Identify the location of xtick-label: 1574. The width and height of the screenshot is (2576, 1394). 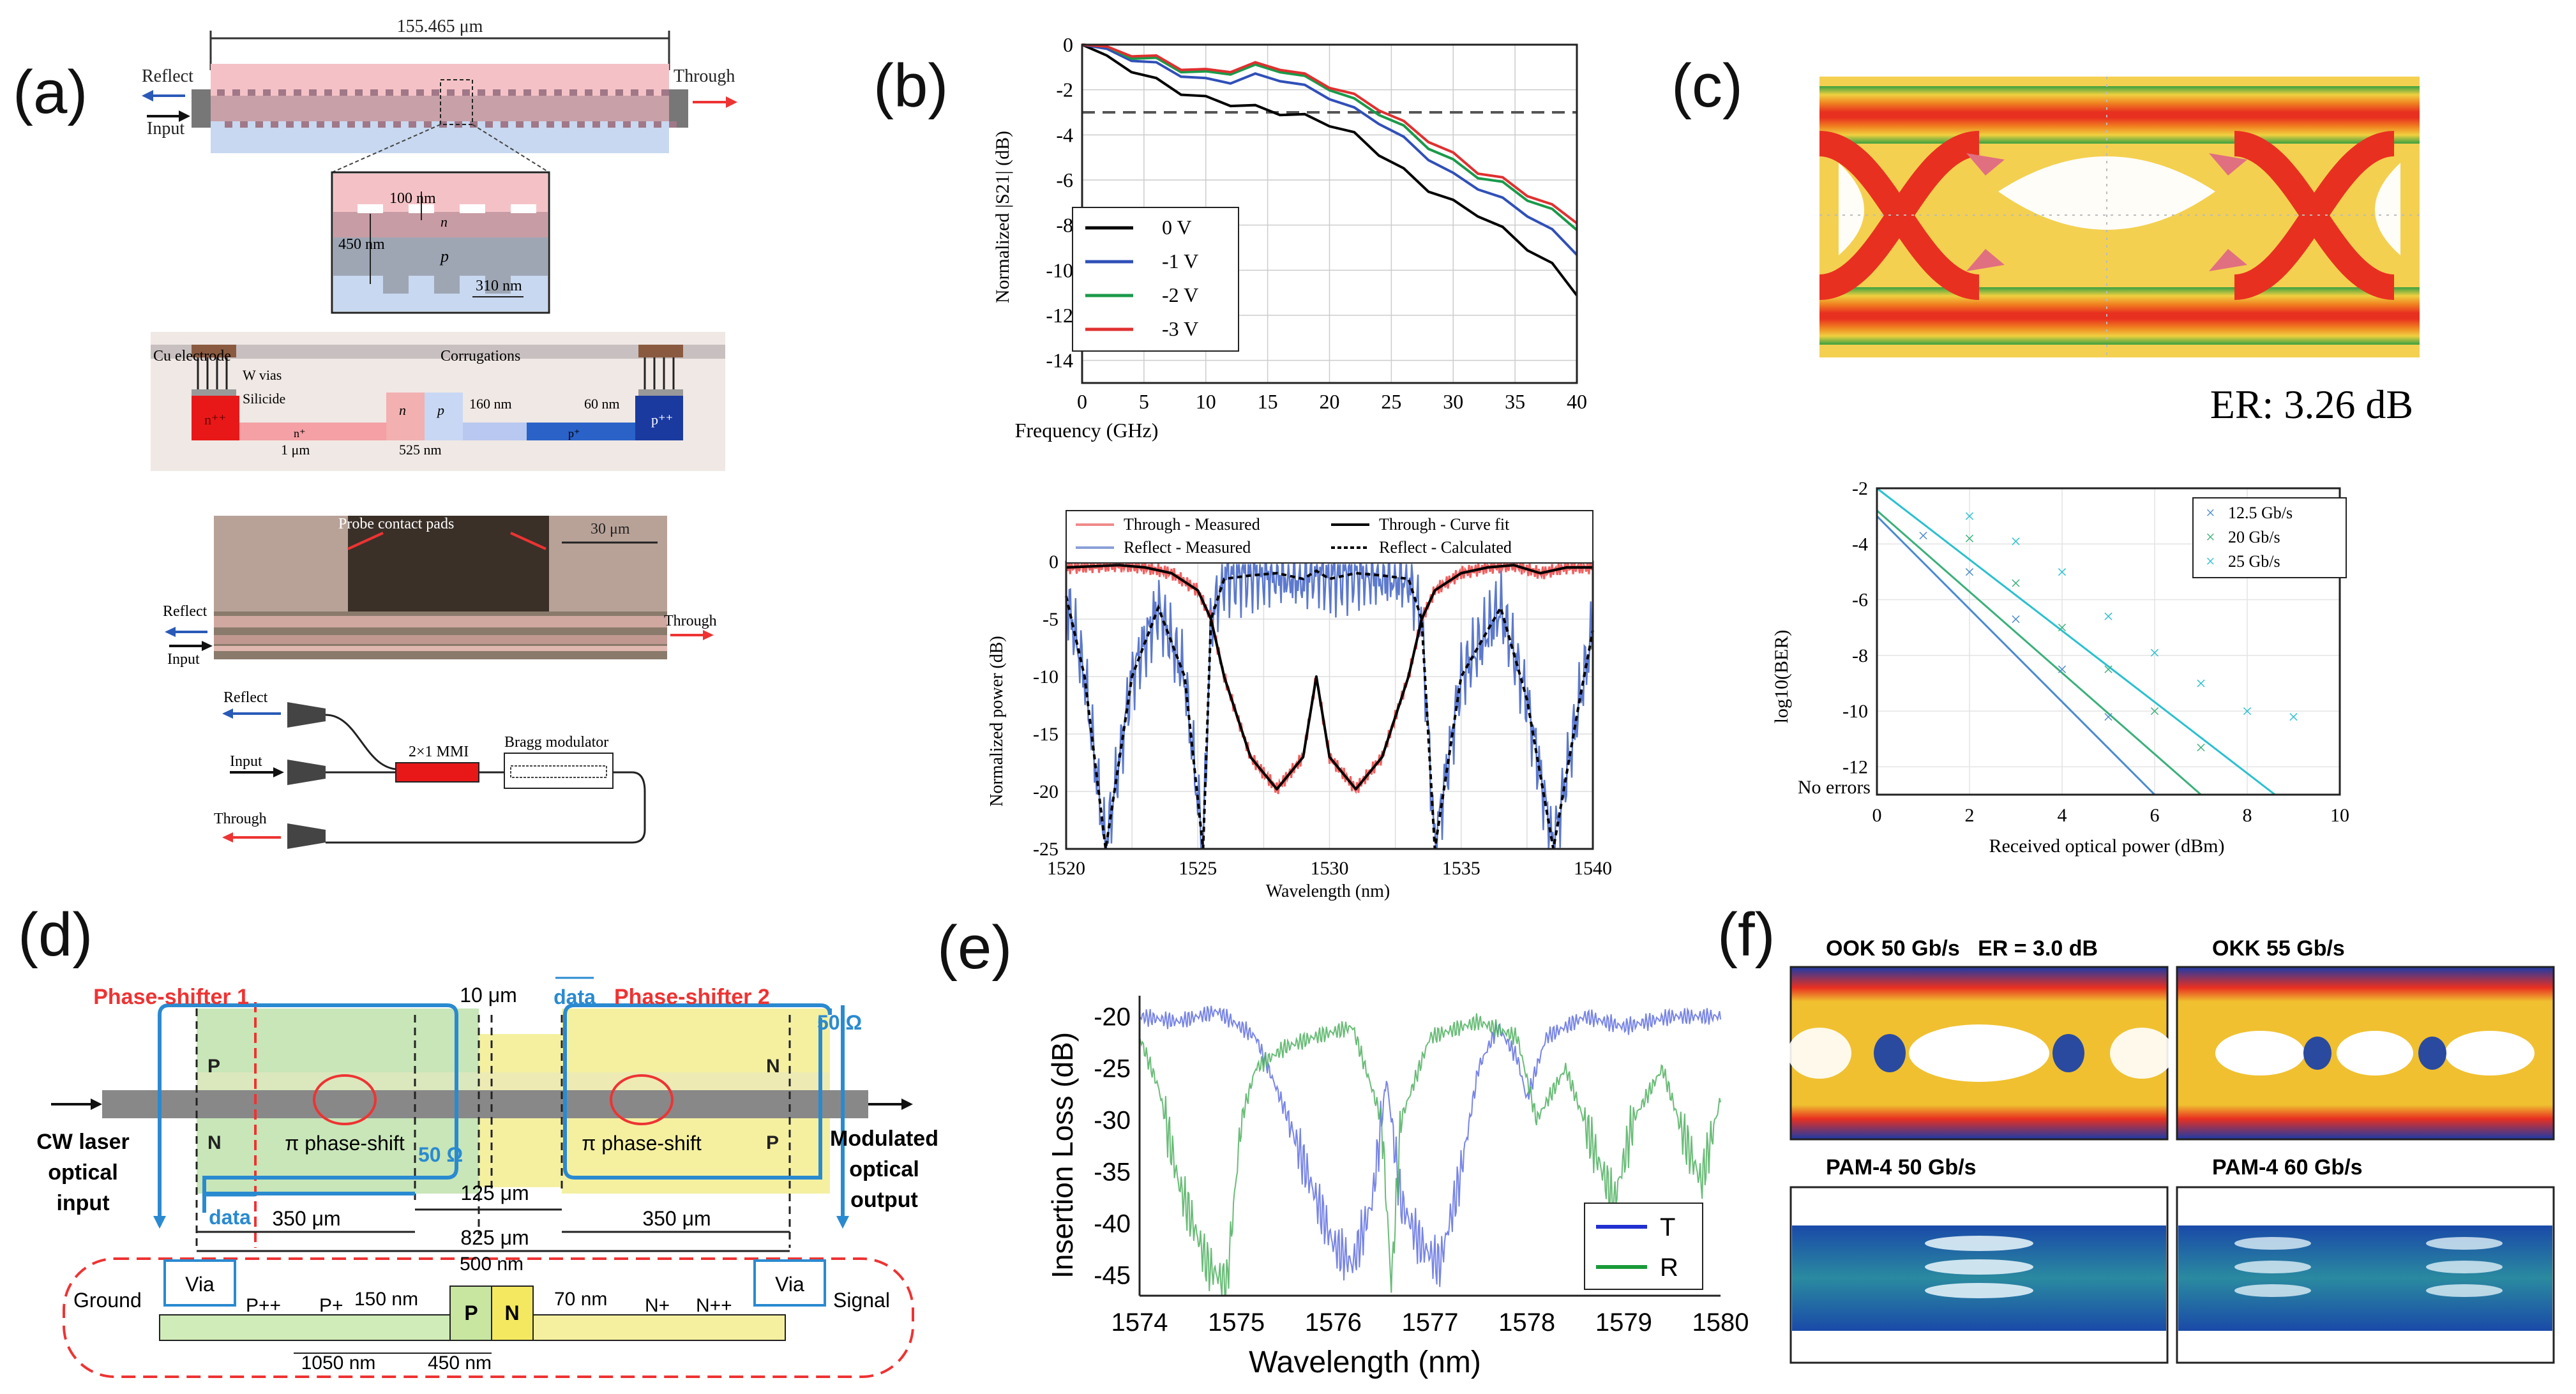
(1139, 1322).